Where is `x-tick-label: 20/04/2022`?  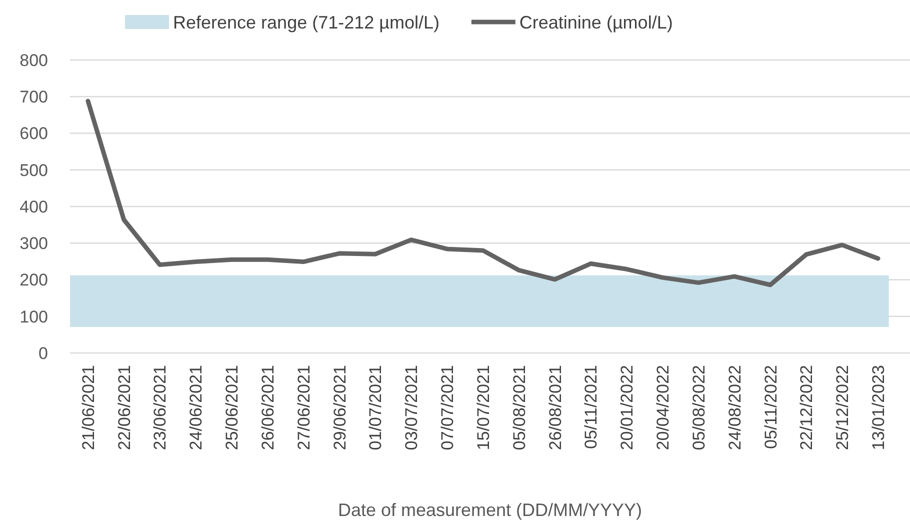 x-tick-label: 20/04/2022 is located at coordinates (663, 407).